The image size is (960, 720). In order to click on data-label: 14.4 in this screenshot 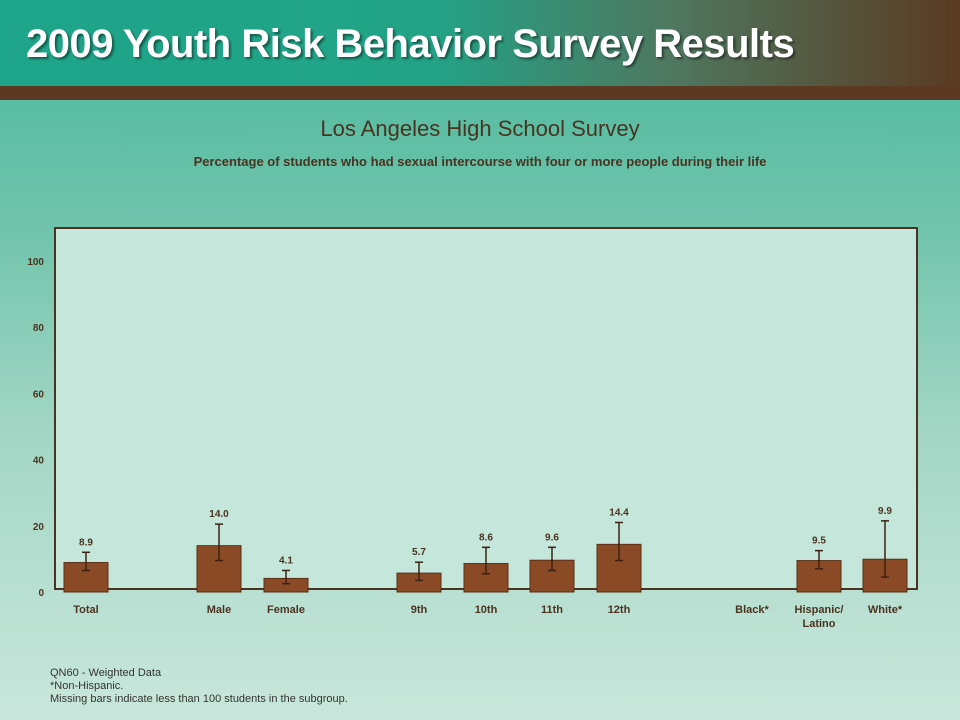, I will do `click(619, 512)`.